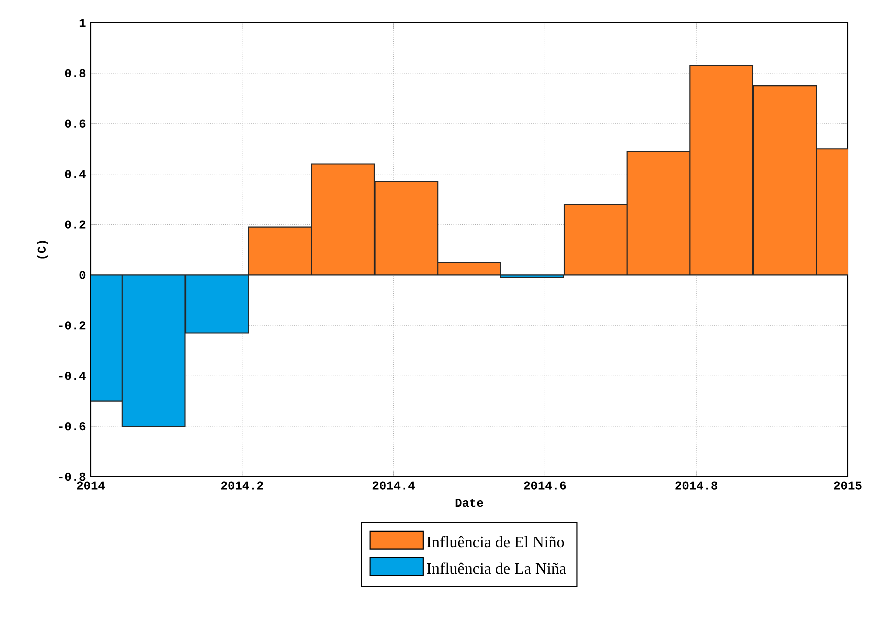  Describe the element at coordinates (83, 275) in the screenshot. I see `y-tick-label: 0` at that location.